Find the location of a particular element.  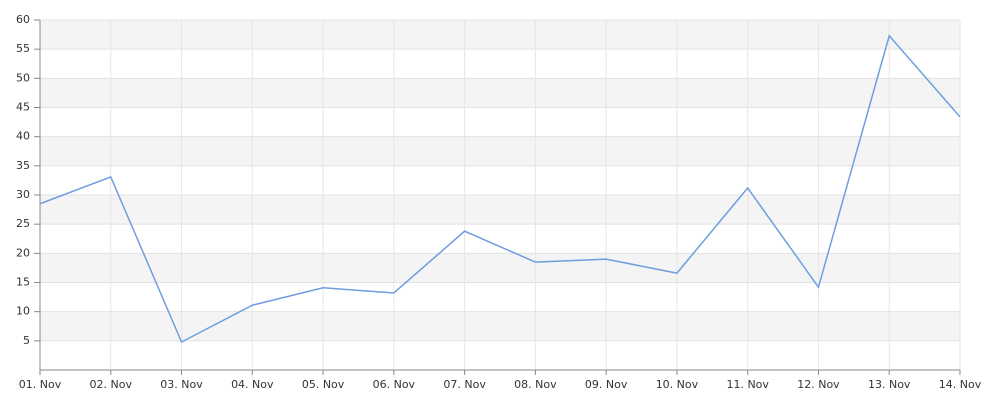

y-tick-label: 55 is located at coordinates (23, 48).